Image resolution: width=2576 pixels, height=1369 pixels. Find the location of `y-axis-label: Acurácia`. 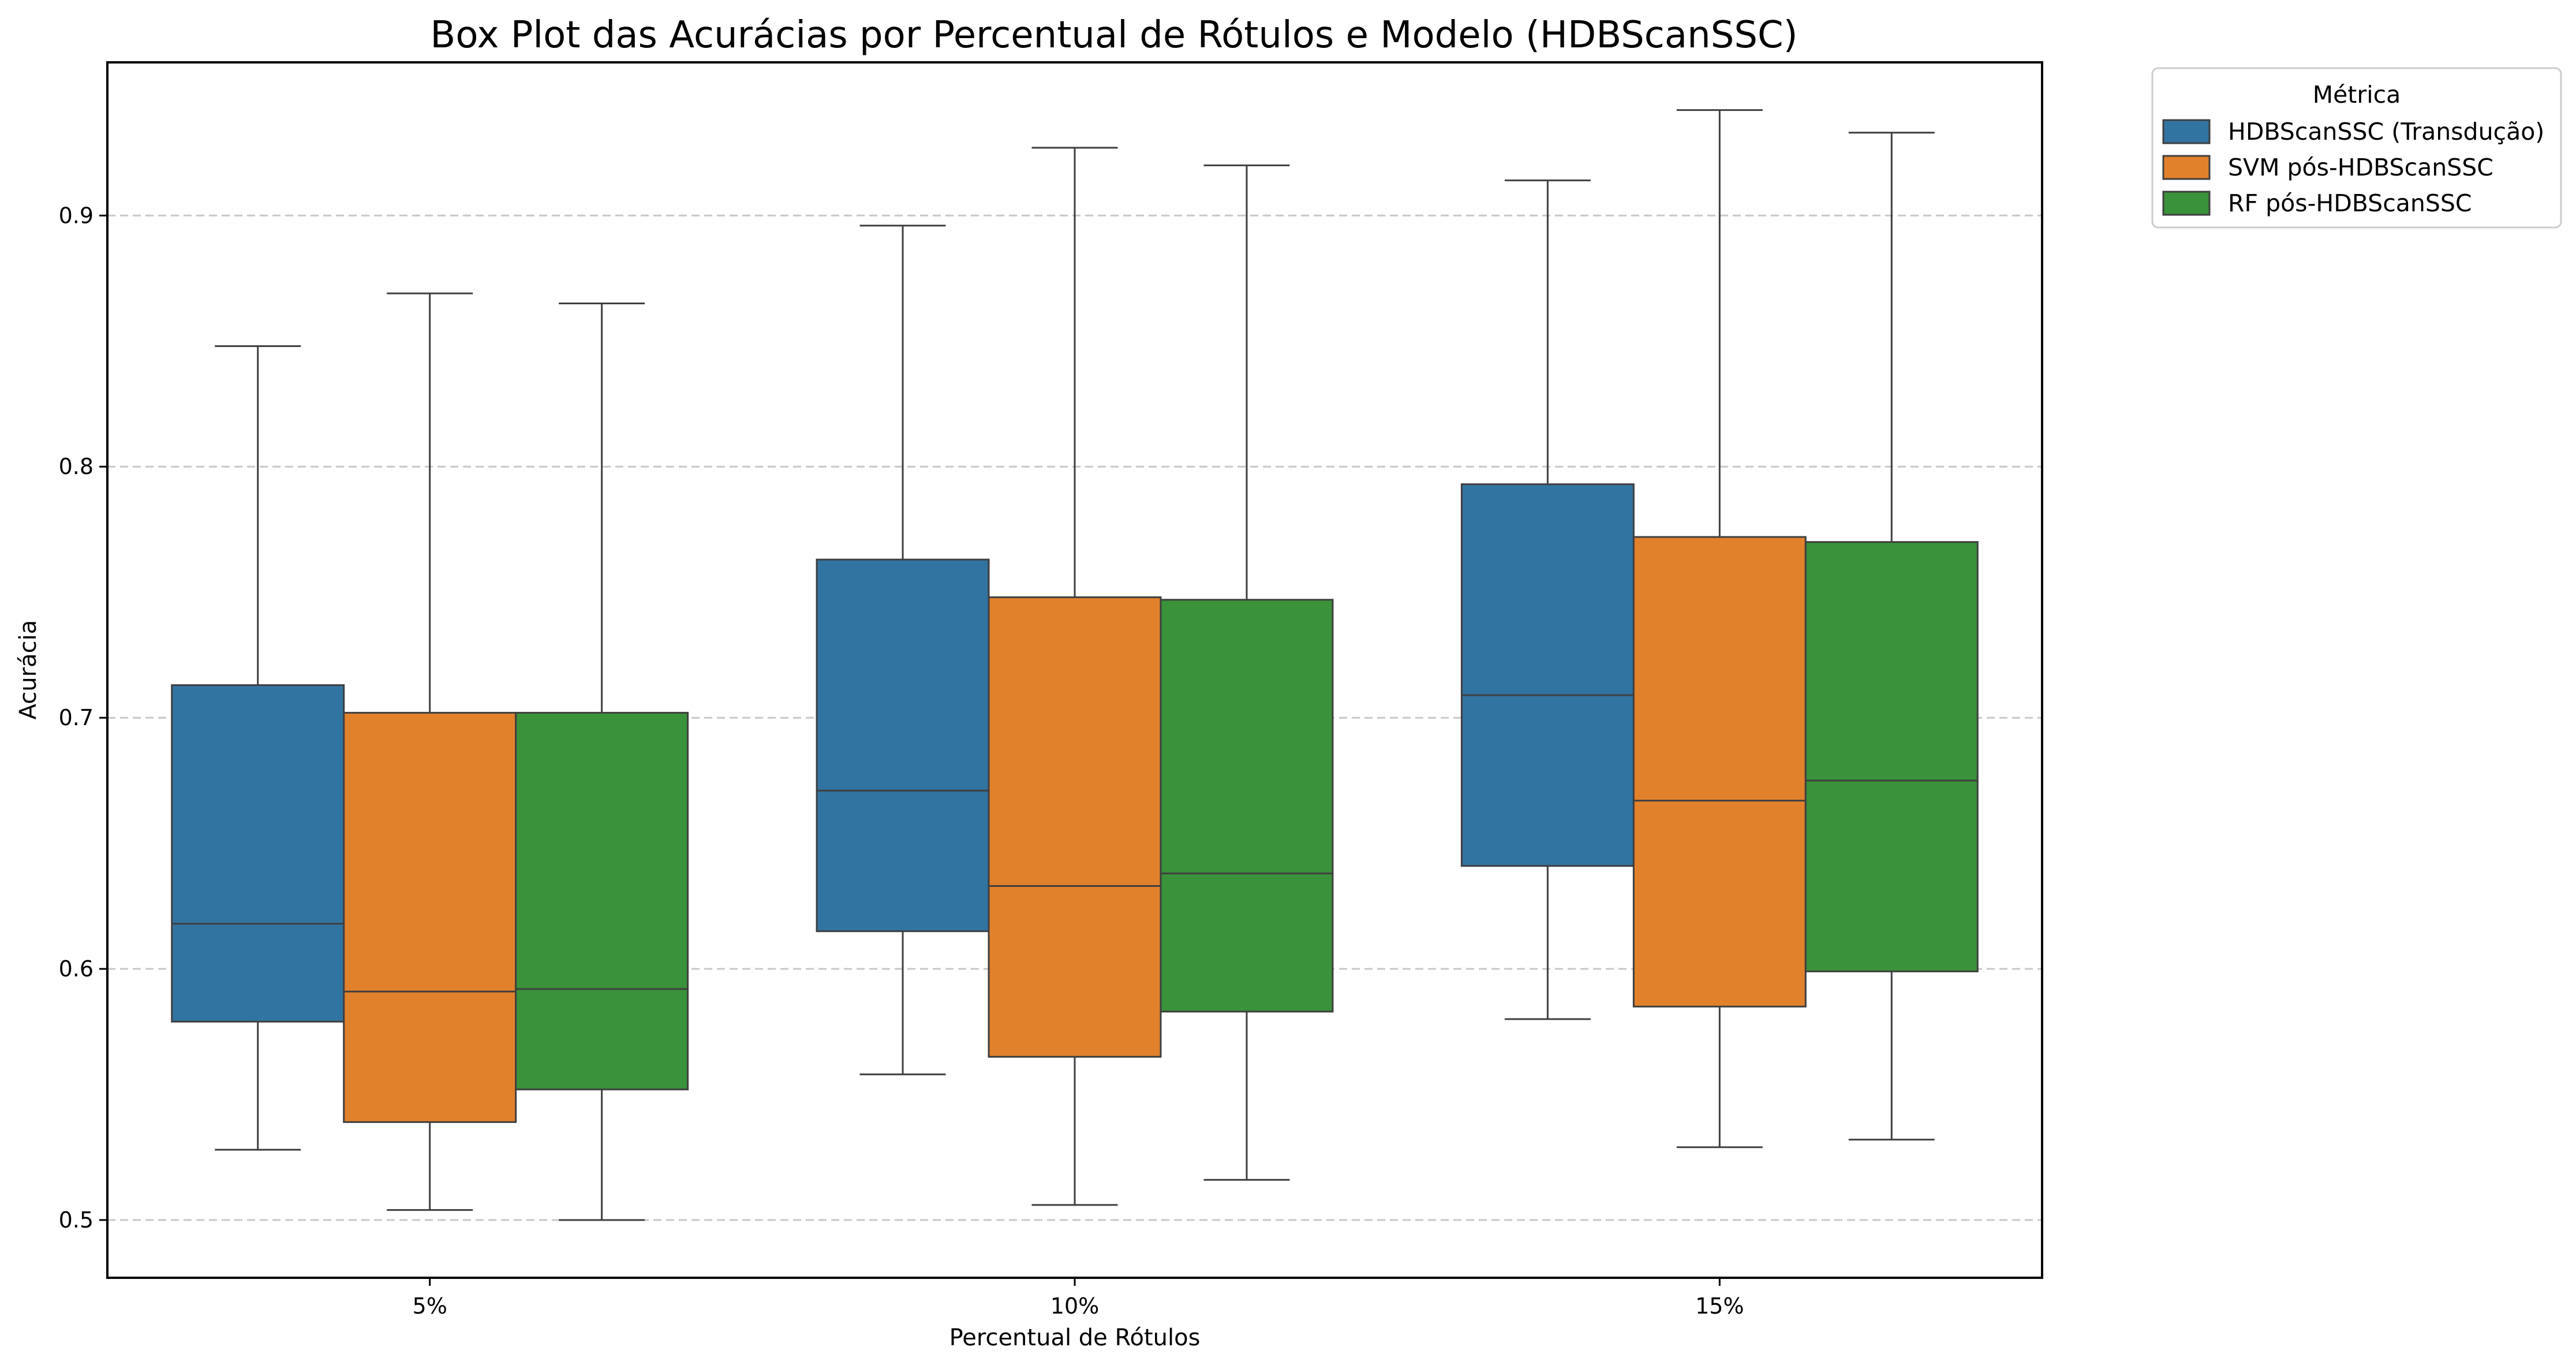

y-axis-label: Acurácia is located at coordinates (28, 670).